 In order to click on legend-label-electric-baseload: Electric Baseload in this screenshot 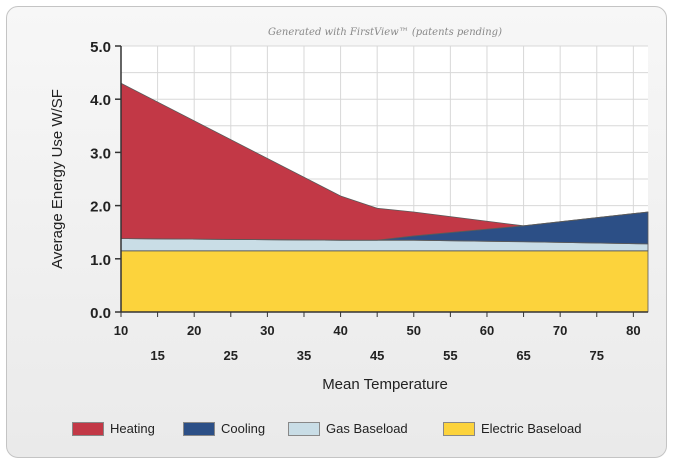, I will do `click(531, 428)`.